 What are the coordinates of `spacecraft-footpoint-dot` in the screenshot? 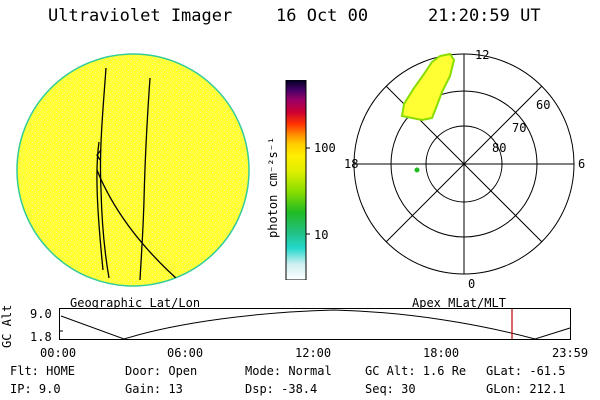 It's located at (417, 170).